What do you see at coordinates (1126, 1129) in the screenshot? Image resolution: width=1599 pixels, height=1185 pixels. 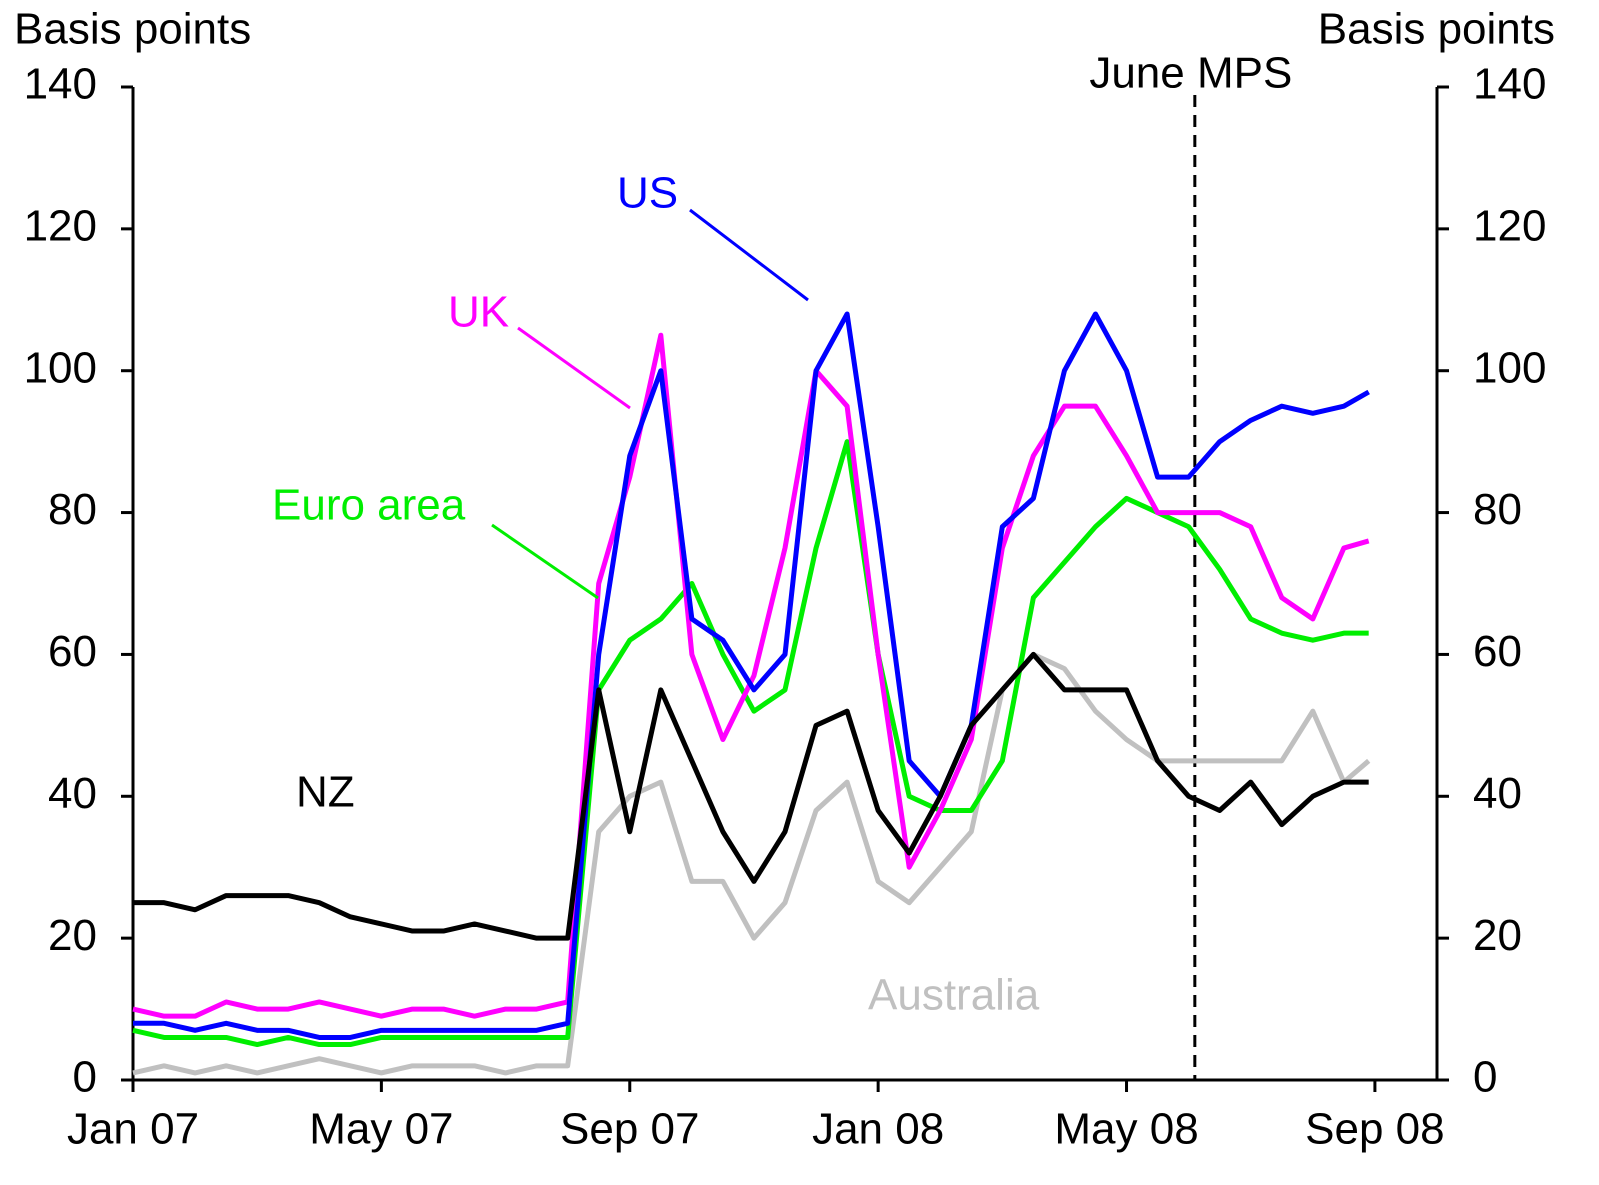 I see `x-tick-label: May 08` at bounding box center [1126, 1129].